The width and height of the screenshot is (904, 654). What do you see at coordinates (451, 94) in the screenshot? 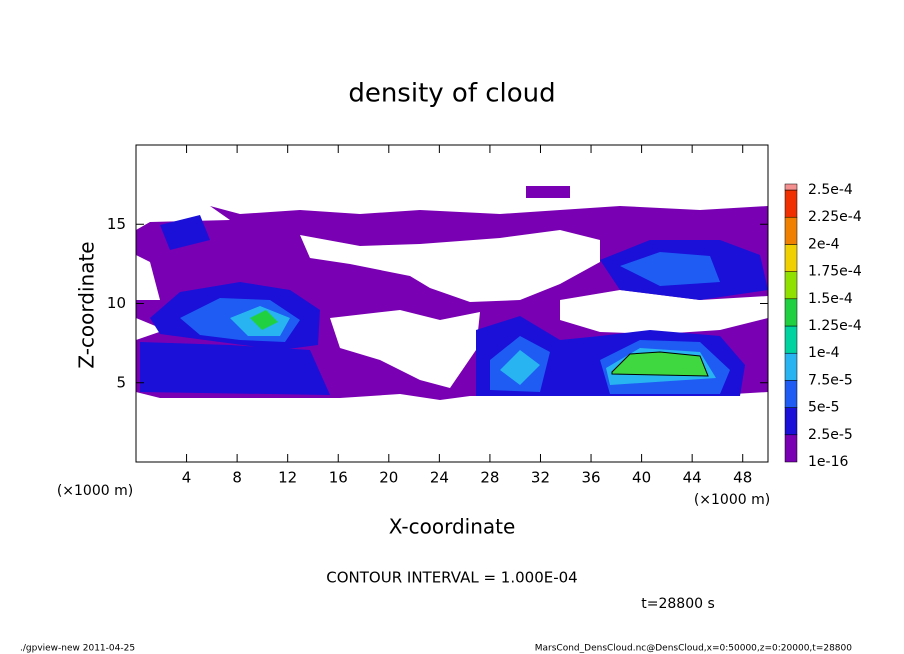
I see `chart-title: density of cloud` at bounding box center [451, 94].